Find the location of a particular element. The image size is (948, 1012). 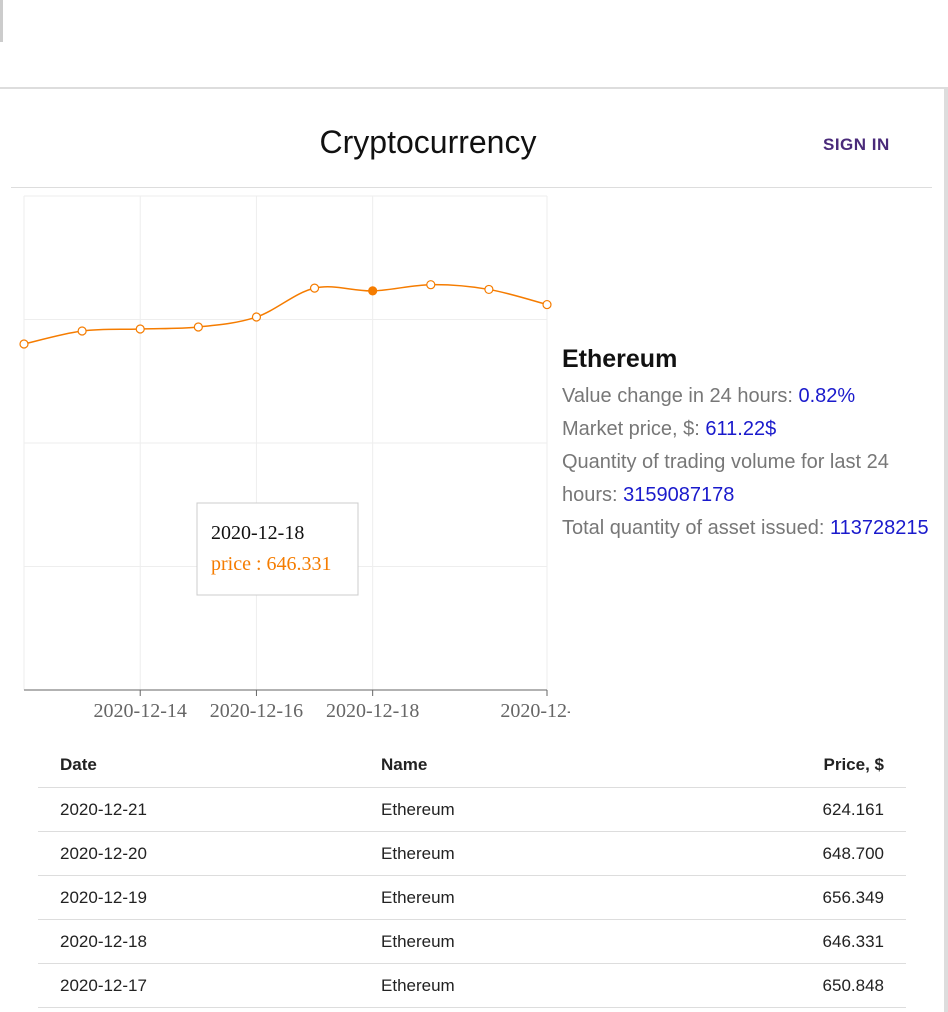

table-row: 2020-12-21 Ethereum 624.161 is located at coordinates (472, 809).